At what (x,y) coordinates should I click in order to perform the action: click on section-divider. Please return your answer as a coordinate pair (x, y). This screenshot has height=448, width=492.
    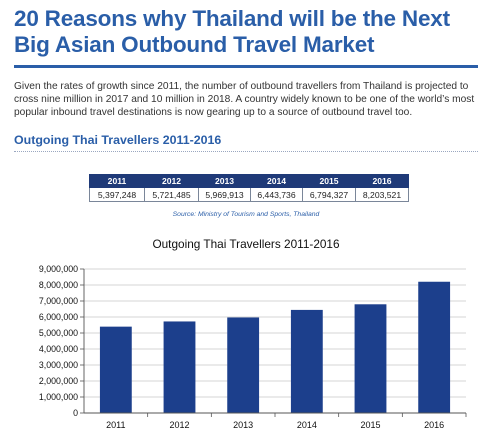
    Looking at the image, I should click on (246, 151).